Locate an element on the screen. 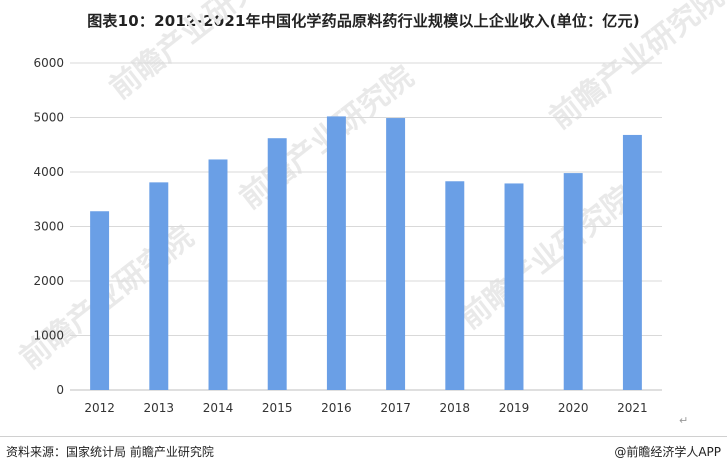 The image size is (727, 472). x-tick-label: 2012 is located at coordinates (99, 408).